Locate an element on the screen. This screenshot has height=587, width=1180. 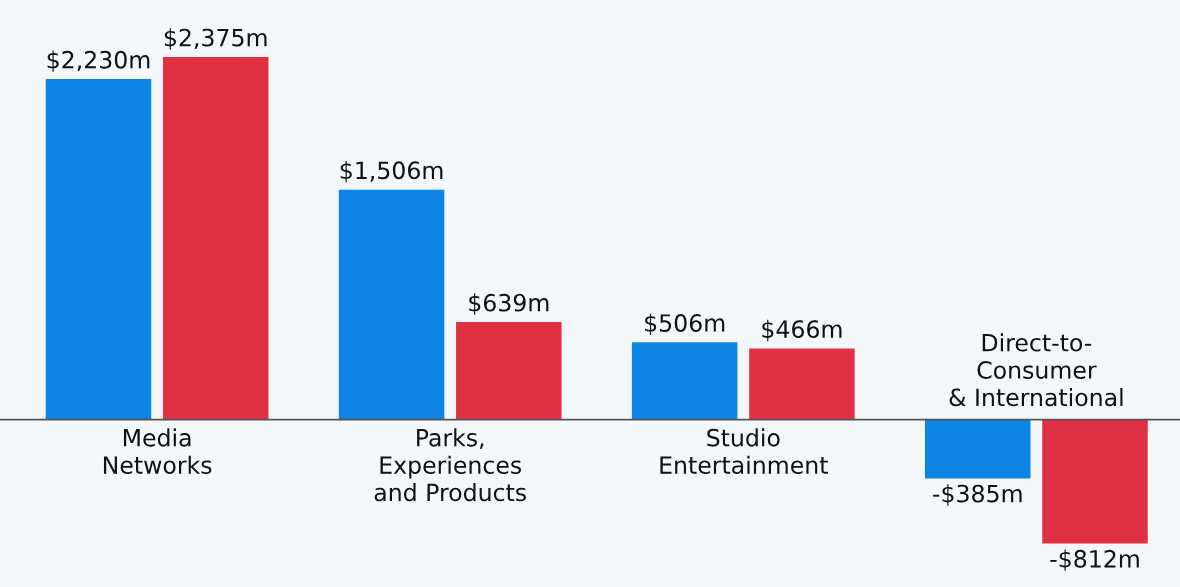
x-tick-label: Media Networks is located at coordinates (157, 451).